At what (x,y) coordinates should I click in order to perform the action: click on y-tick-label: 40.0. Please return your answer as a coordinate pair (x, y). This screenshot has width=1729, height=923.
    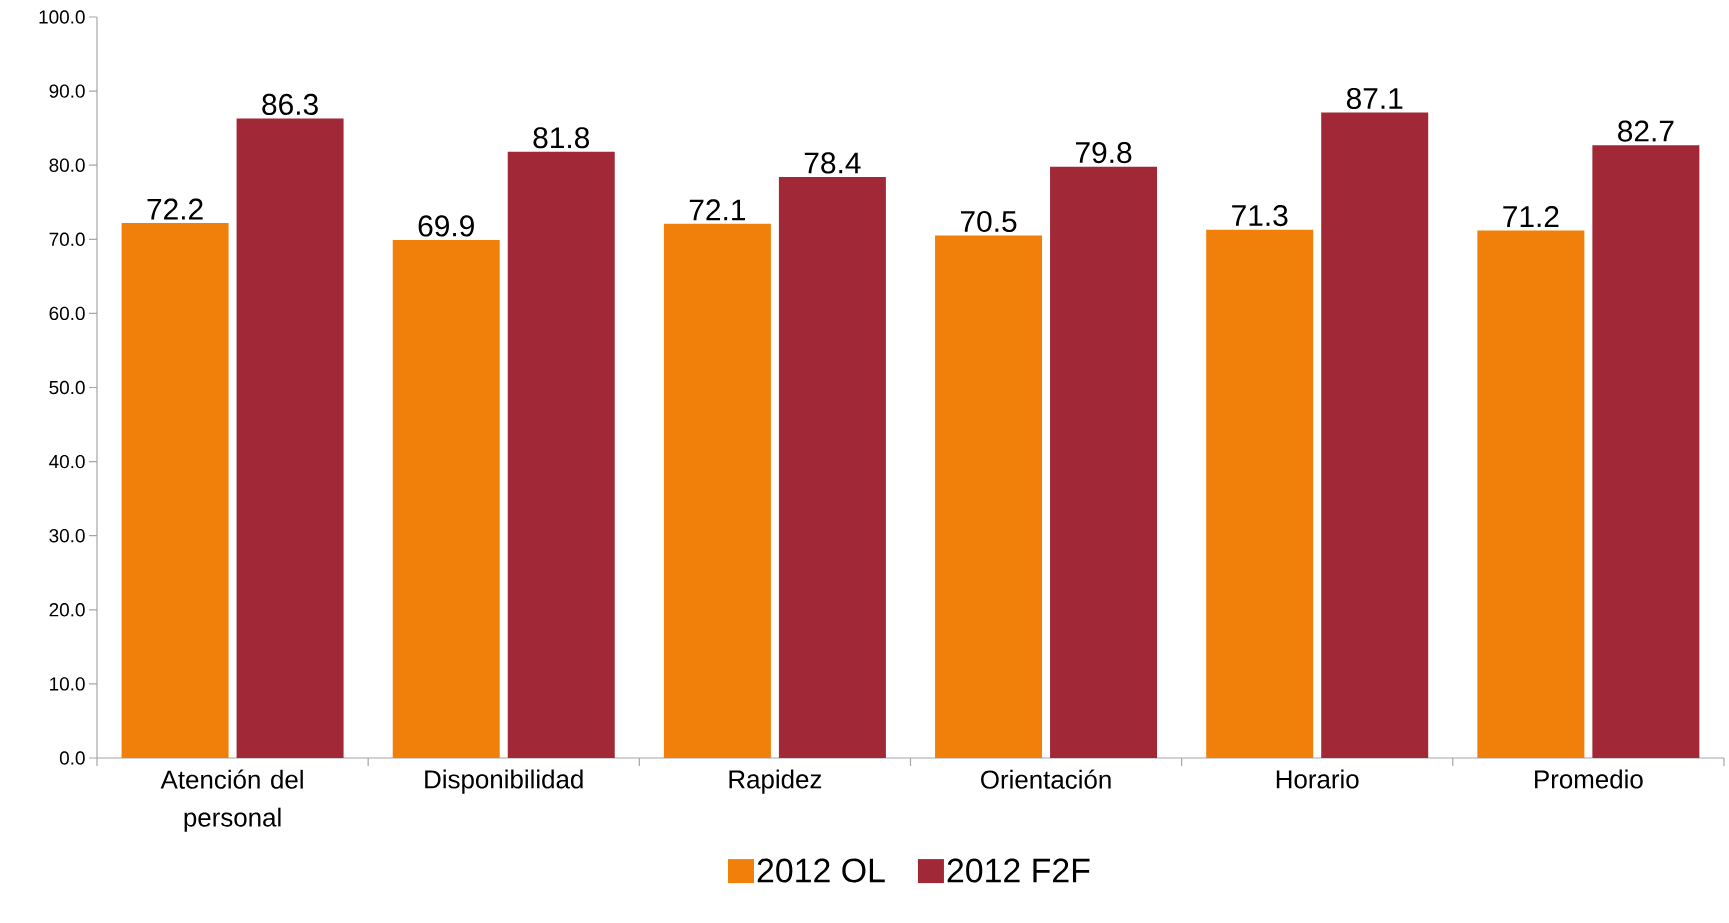
    Looking at the image, I should click on (67, 461).